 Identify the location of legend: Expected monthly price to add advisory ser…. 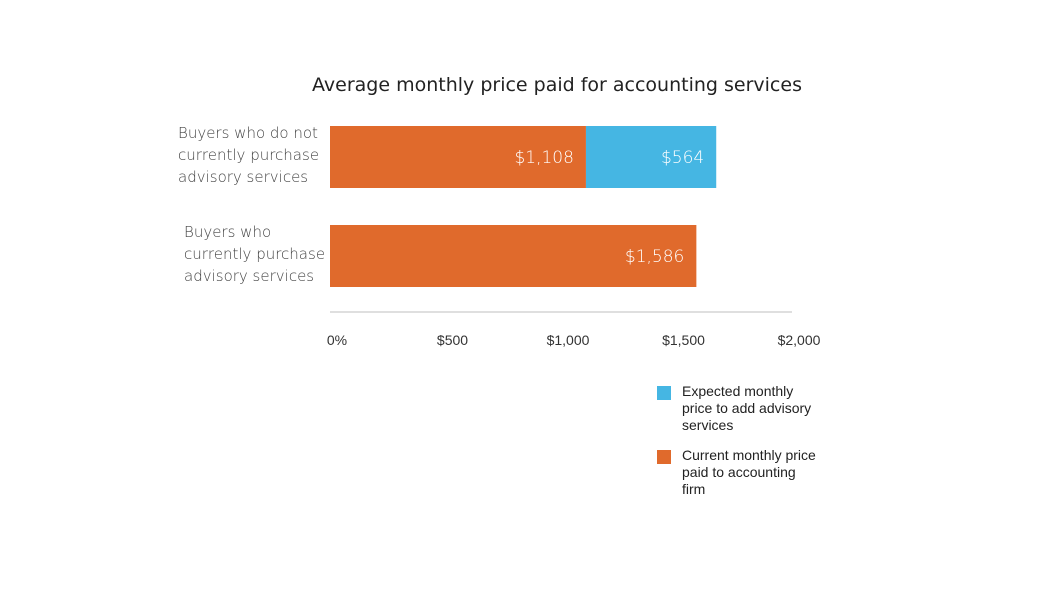
(736, 440).